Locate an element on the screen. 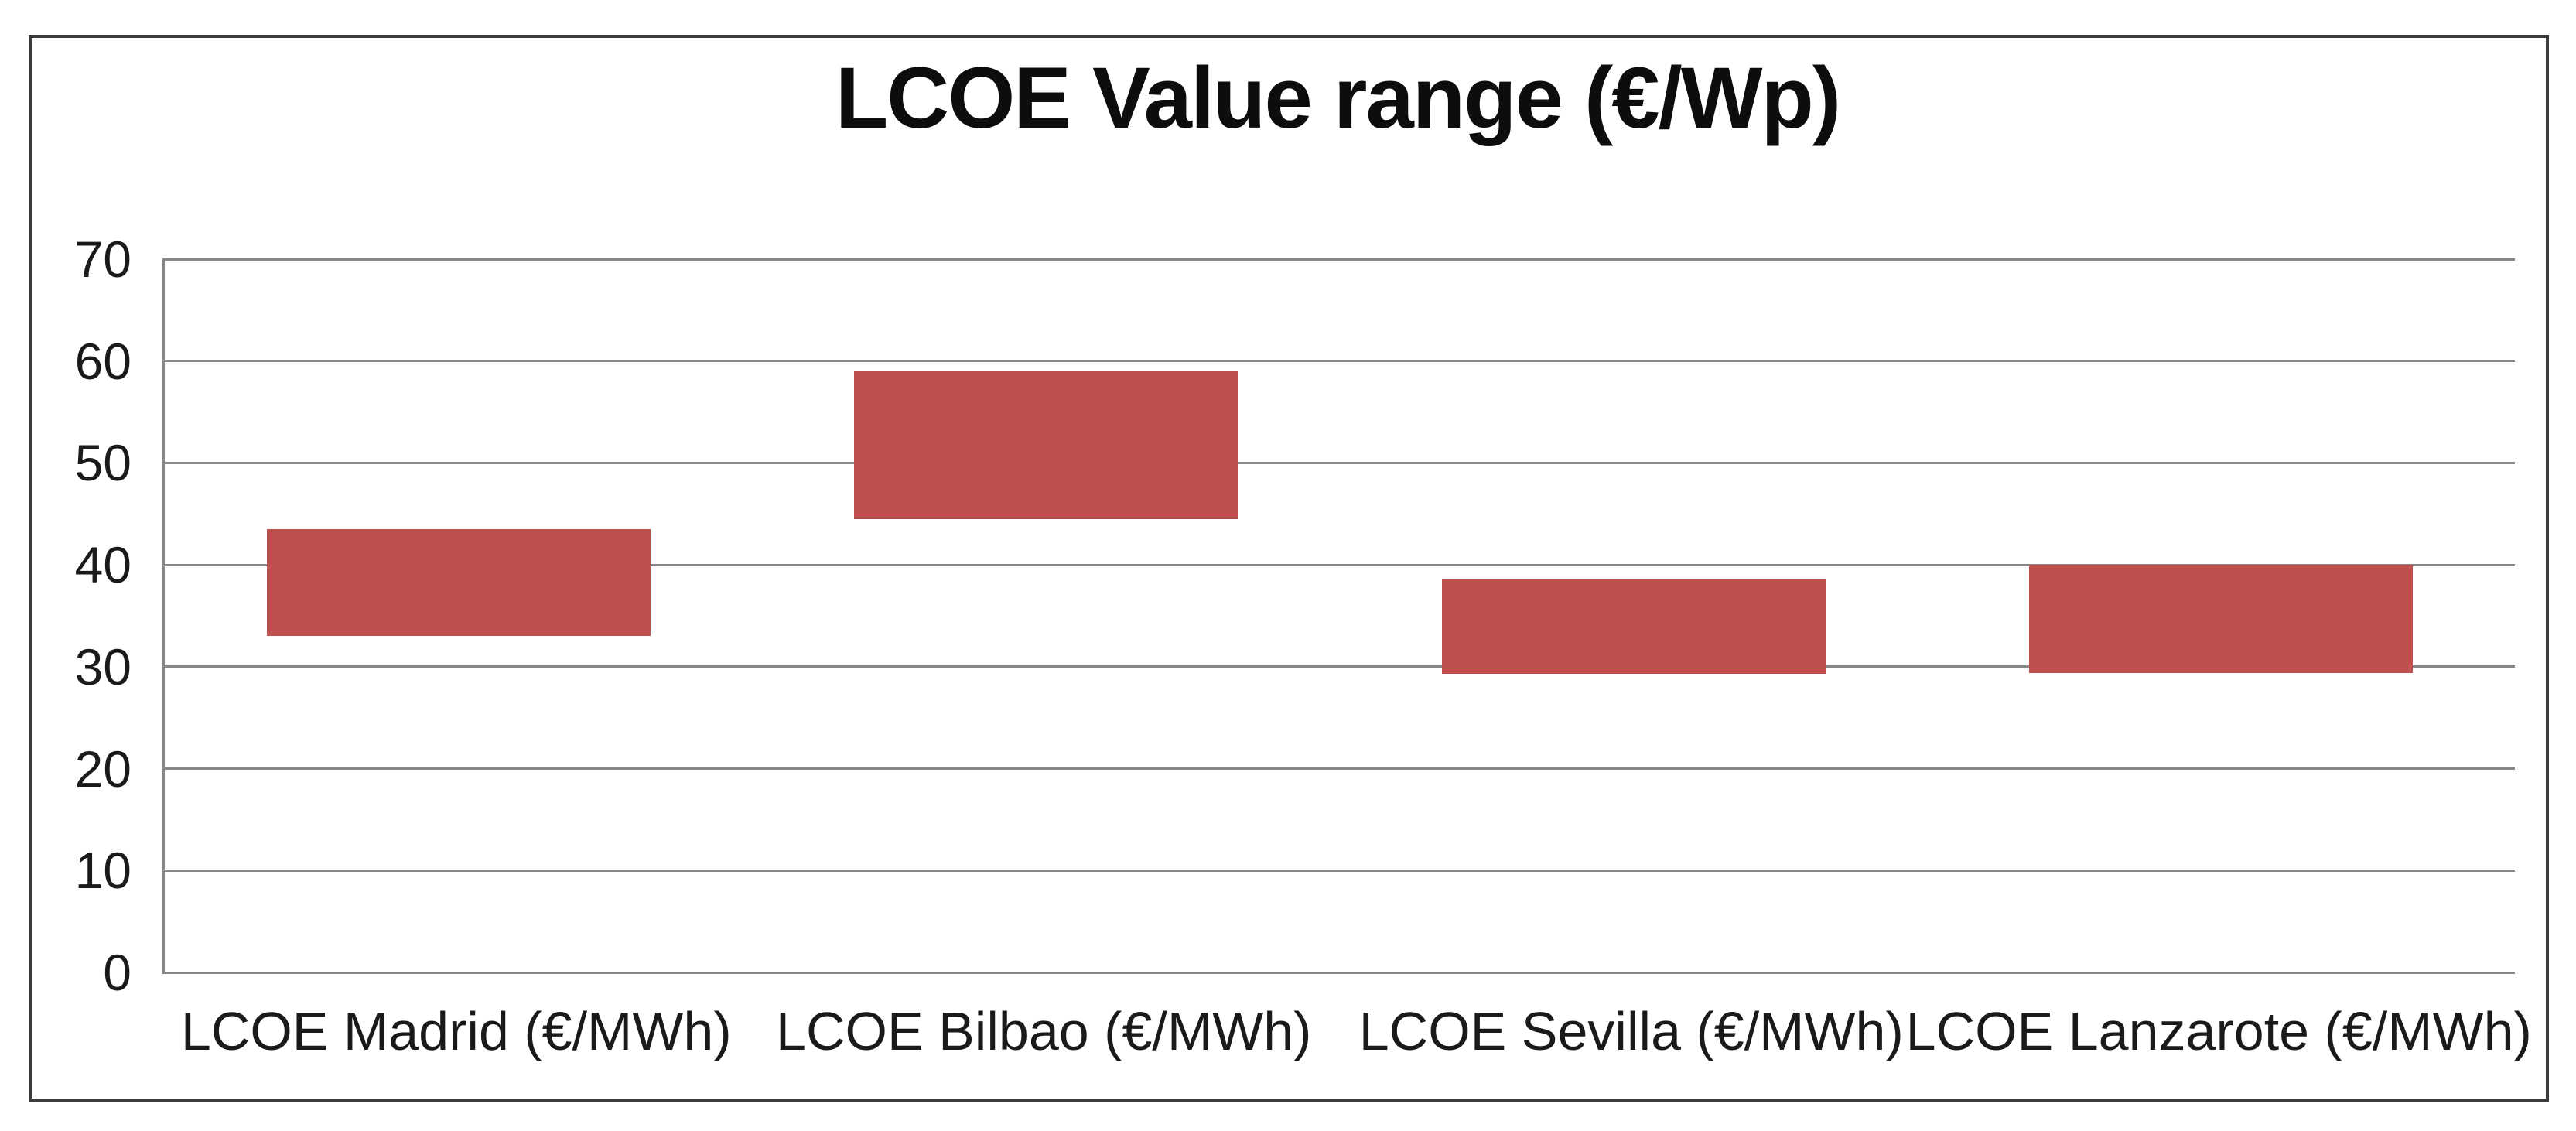 The image size is (2576, 1131). x-tick-label-2: LCOE Bilbao (€/MWh) is located at coordinates (1044, 1031).